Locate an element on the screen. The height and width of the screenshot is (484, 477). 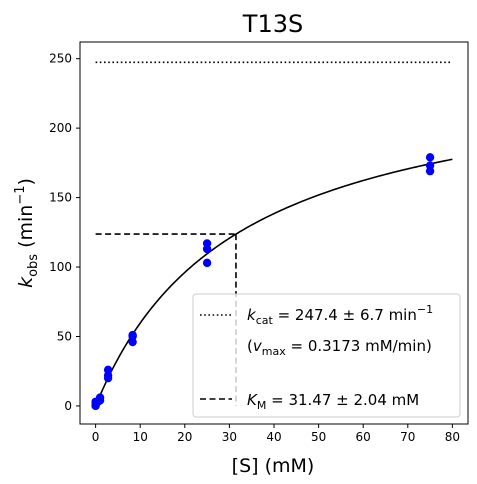
legend-kcat-value: = 247.4 ± 6.7 min is located at coordinates (345, 315).